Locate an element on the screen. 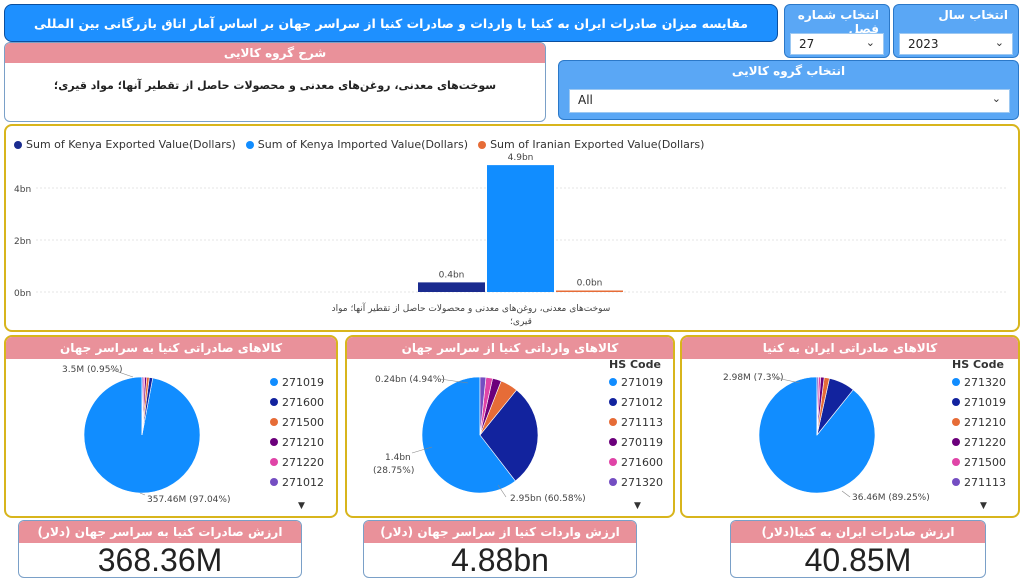  chapter-slicer: انتخاب شماره فصل 27 ⌄ is located at coordinates (837, 31).